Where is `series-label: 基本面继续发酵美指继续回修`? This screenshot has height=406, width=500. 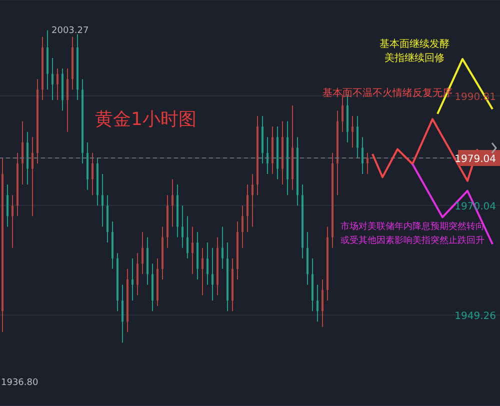 series-label: 基本面继续发酵美指继续回修 is located at coordinates (415, 51).